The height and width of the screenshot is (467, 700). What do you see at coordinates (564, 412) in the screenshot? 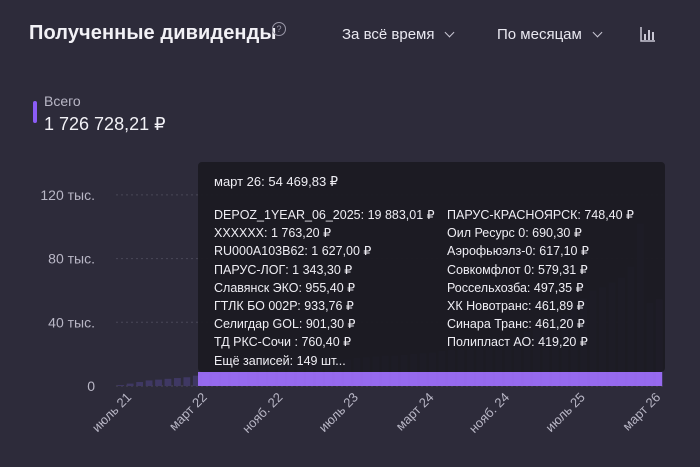
I see `x-tick-label: июль 25` at bounding box center [564, 412].